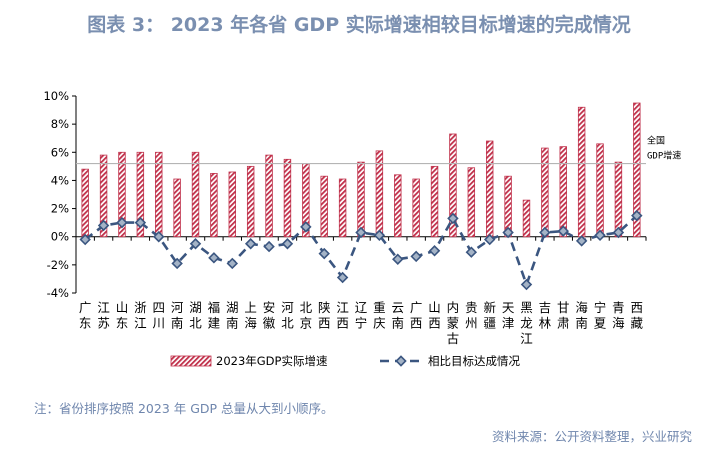  I want to click on x-tick-label: 江苏, so click(103, 315).